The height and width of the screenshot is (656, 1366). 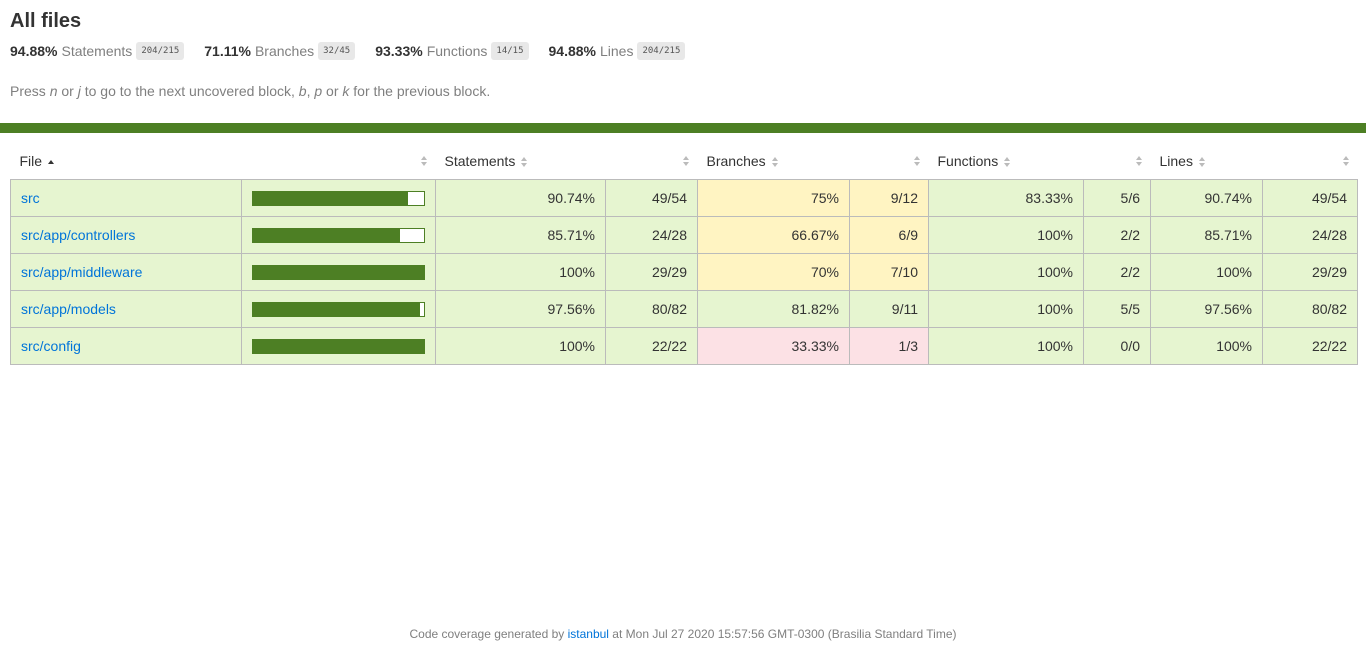 What do you see at coordinates (68, 309) in the screenshot?
I see `file-link: src/app/models` at bounding box center [68, 309].